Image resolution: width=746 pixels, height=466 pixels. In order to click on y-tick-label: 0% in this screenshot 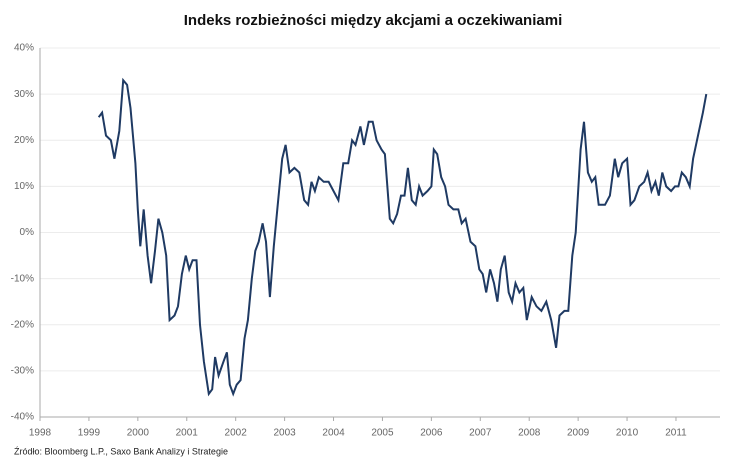, I will do `click(27, 232)`.